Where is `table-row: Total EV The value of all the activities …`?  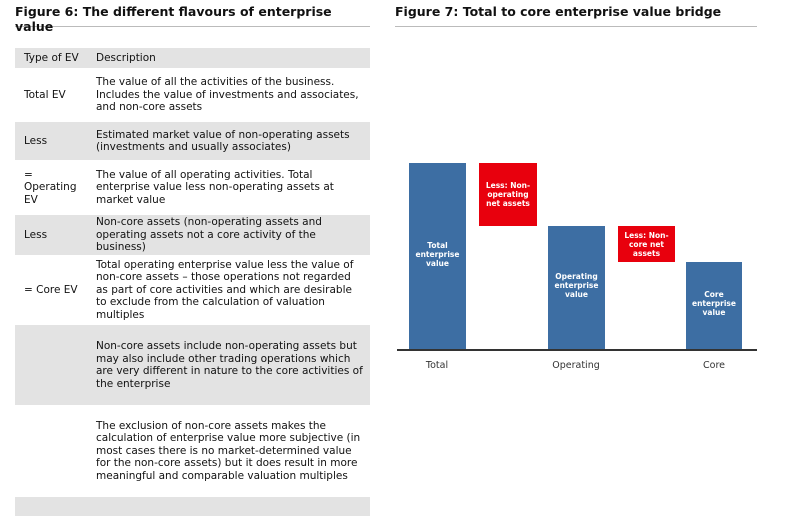 table-row: Total EV The value of all the activities … is located at coordinates (192, 95).